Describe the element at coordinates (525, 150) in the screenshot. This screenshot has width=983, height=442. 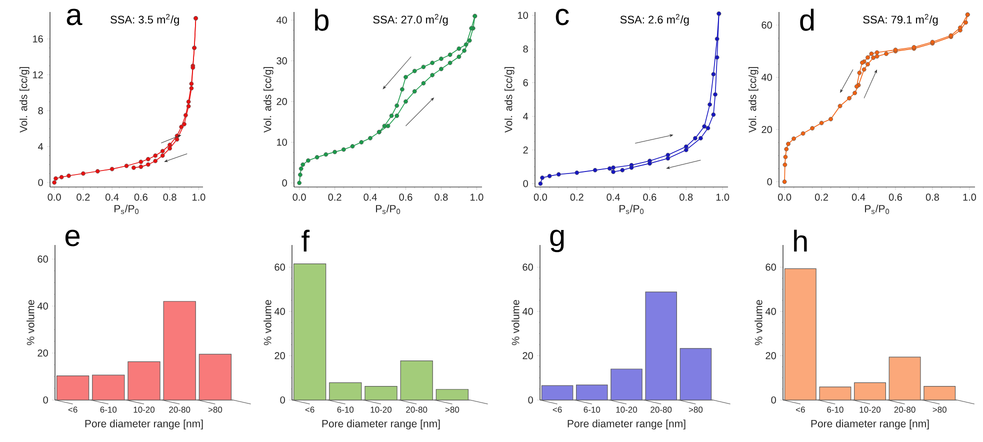
I see `y-tick-label: 2` at that location.